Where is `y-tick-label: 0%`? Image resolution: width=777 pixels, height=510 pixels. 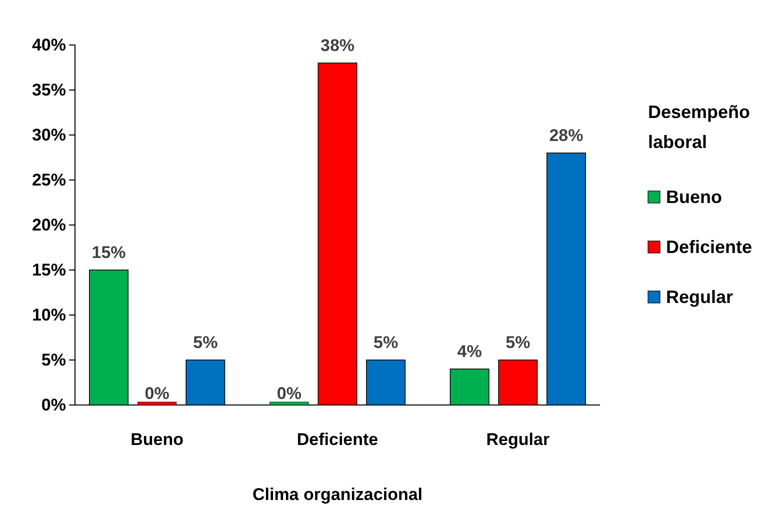
y-tick-label: 0% is located at coordinates (53, 404).